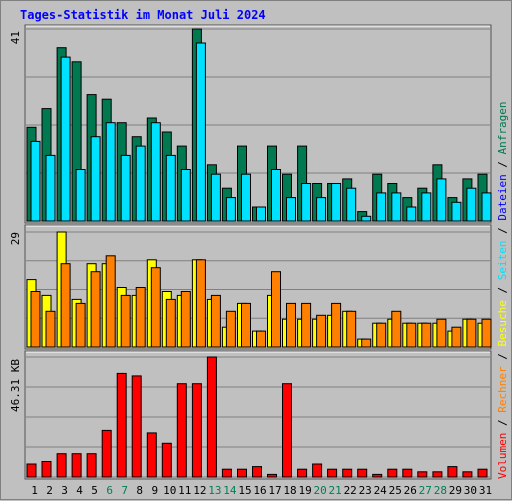 This screenshot has height=501, width=512. I want to click on x-tick-label-23: 23, so click(365, 490).